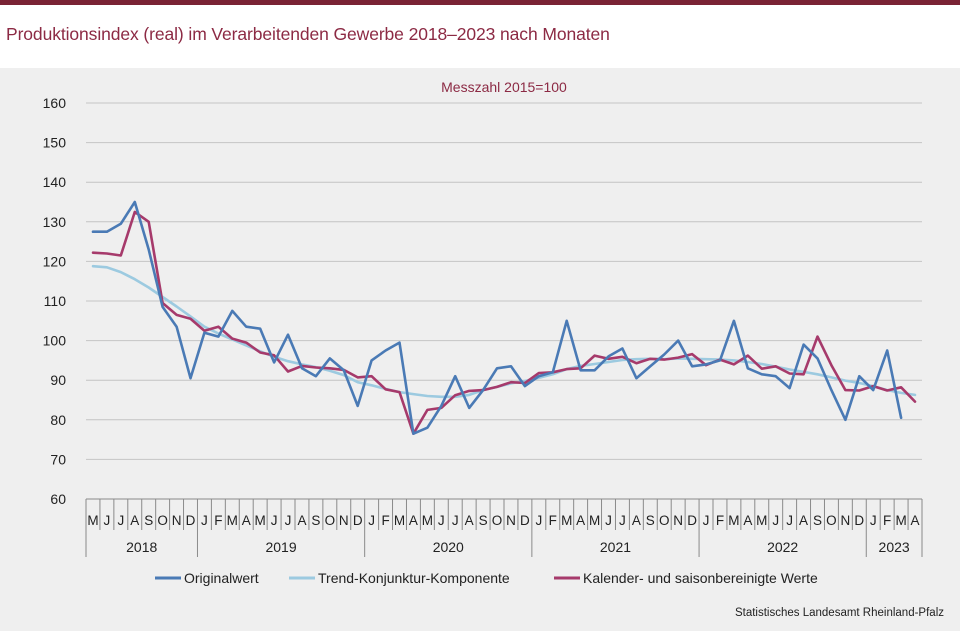 The image size is (960, 631). What do you see at coordinates (782, 547) in the screenshot?
I see `year-label: 2022` at bounding box center [782, 547].